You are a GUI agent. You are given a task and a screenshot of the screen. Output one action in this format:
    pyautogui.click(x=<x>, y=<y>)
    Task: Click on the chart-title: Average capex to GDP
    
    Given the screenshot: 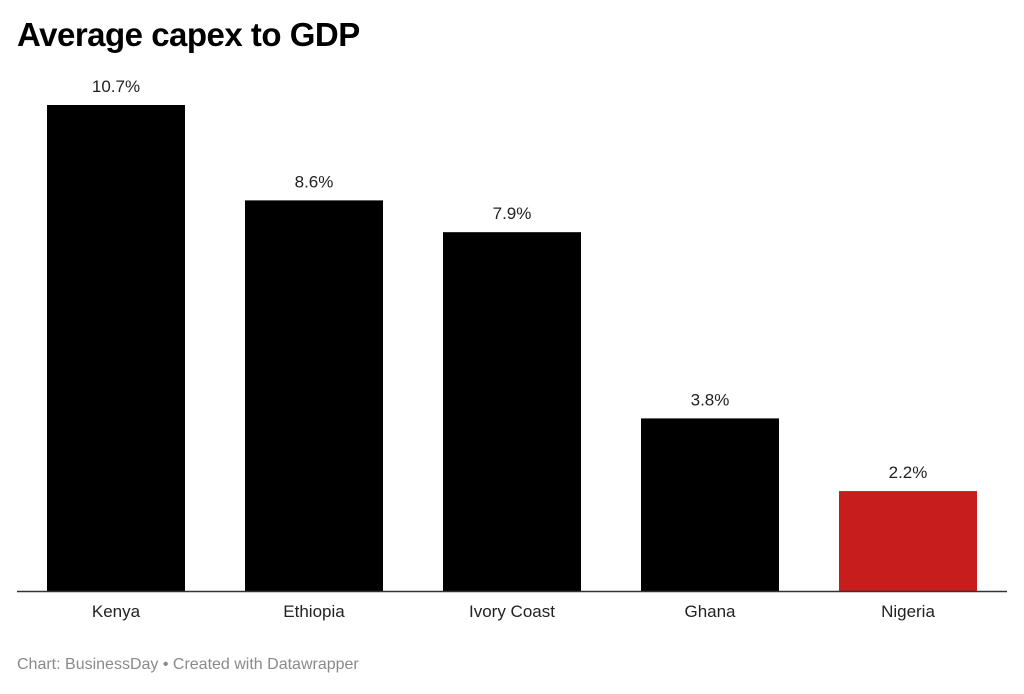 What is the action you would take?
    pyautogui.click(x=188, y=34)
    